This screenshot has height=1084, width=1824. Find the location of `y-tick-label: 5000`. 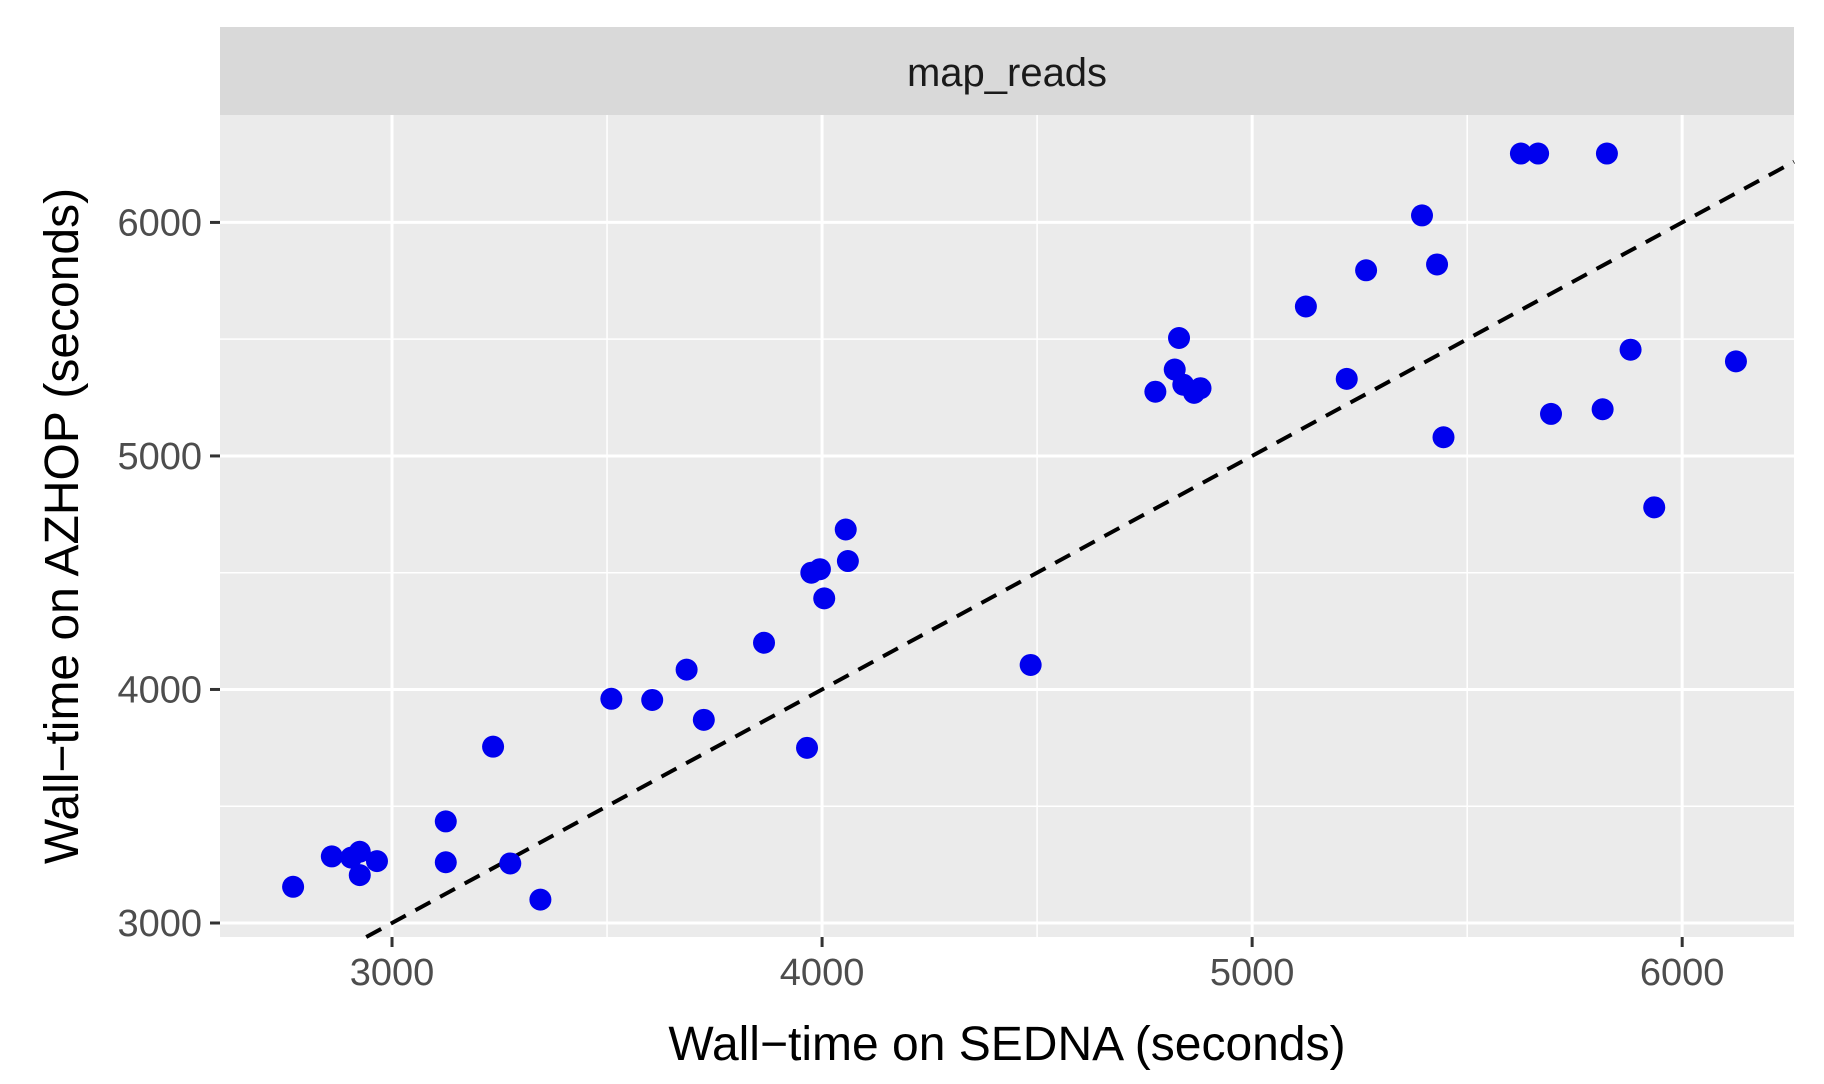

y-tick-label: 5000 is located at coordinates (159, 457).